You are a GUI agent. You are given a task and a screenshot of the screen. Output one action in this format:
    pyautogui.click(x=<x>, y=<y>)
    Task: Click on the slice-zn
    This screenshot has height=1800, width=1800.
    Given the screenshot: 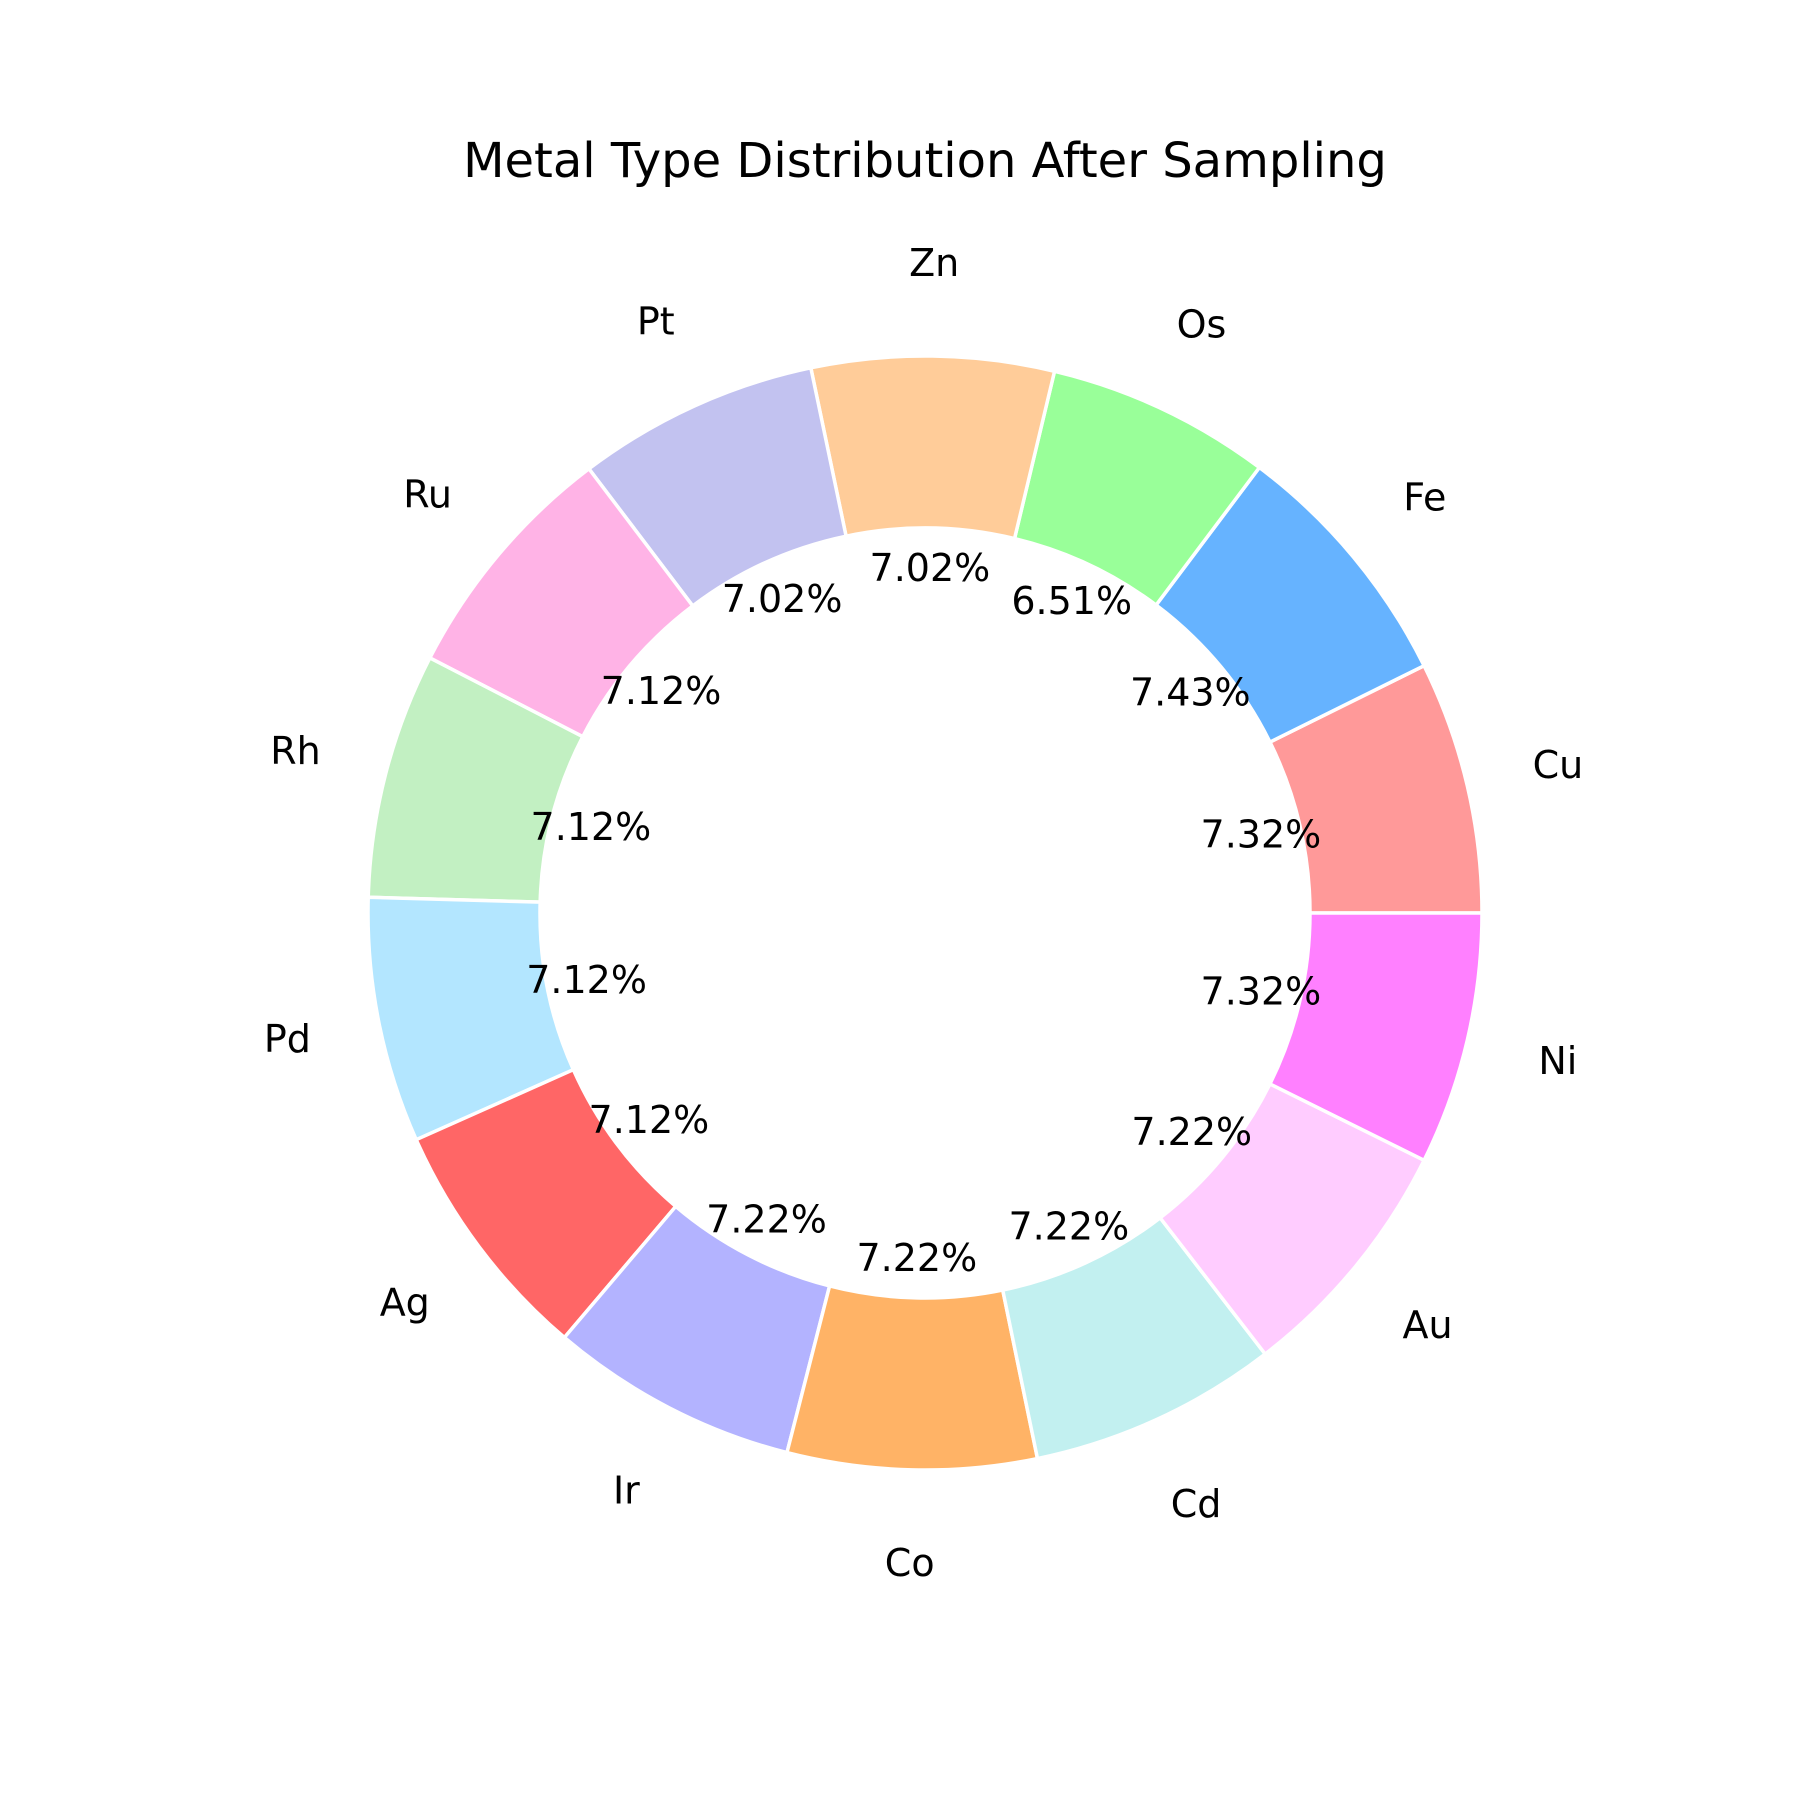 What is the action you would take?
    pyautogui.click(x=932, y=447)
    